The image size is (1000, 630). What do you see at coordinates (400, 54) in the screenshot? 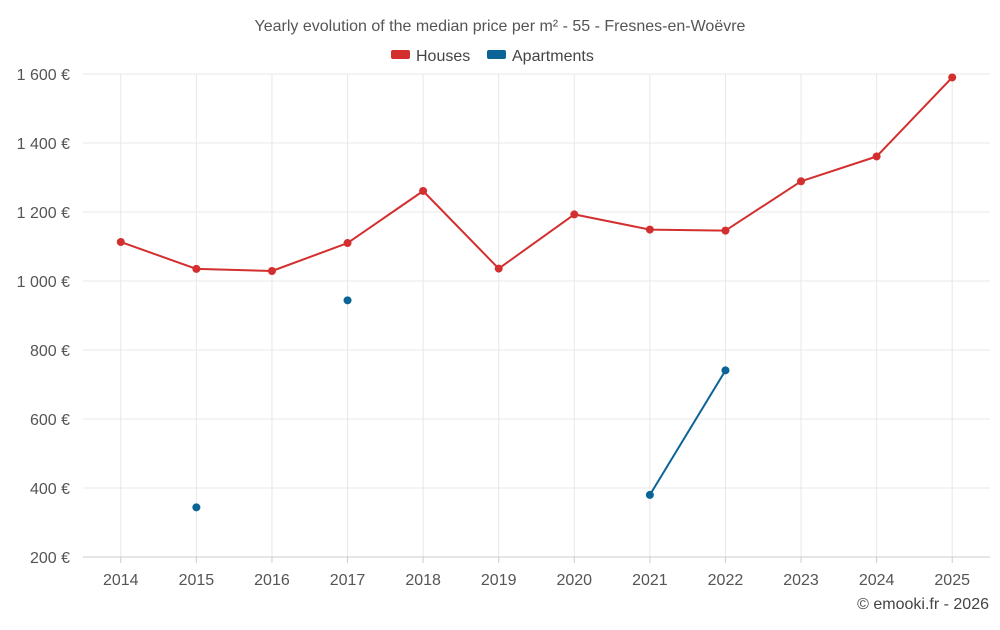
I see `legend-swatch-houses` at bounding box center [400, 54].